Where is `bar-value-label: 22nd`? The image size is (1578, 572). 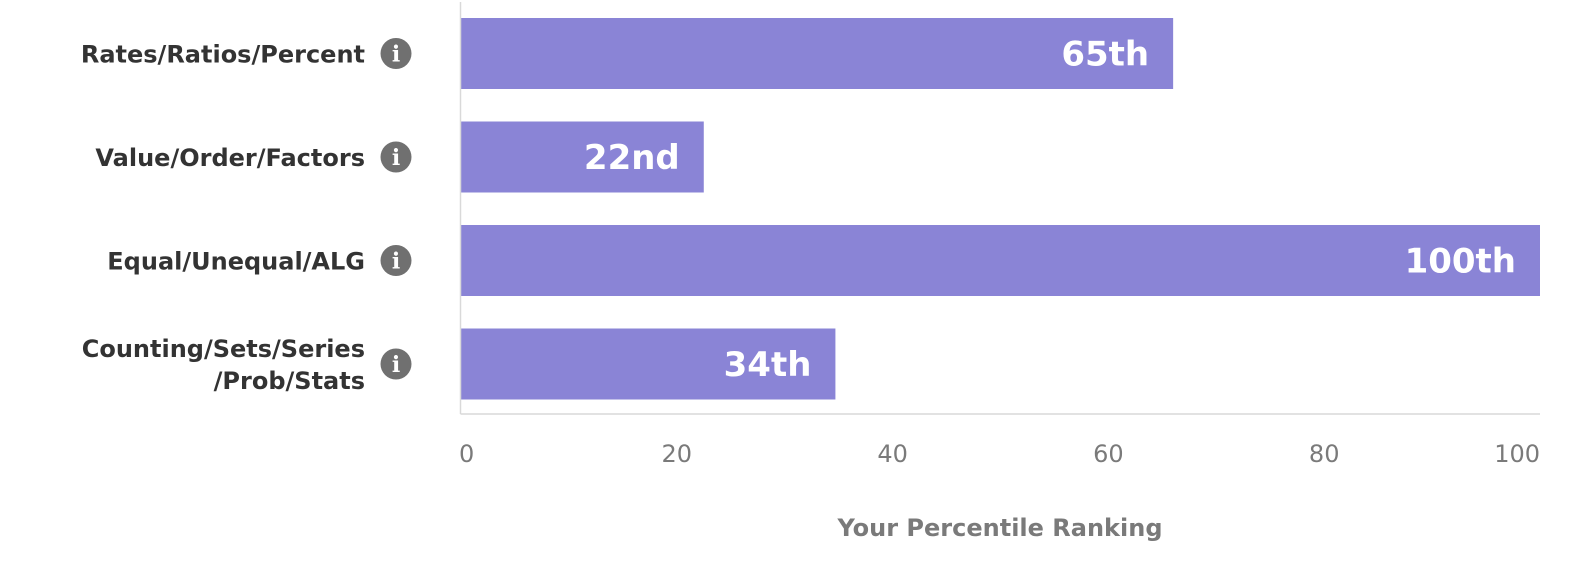
bar-value-label: 22nd is located at coordinates (632, 158).